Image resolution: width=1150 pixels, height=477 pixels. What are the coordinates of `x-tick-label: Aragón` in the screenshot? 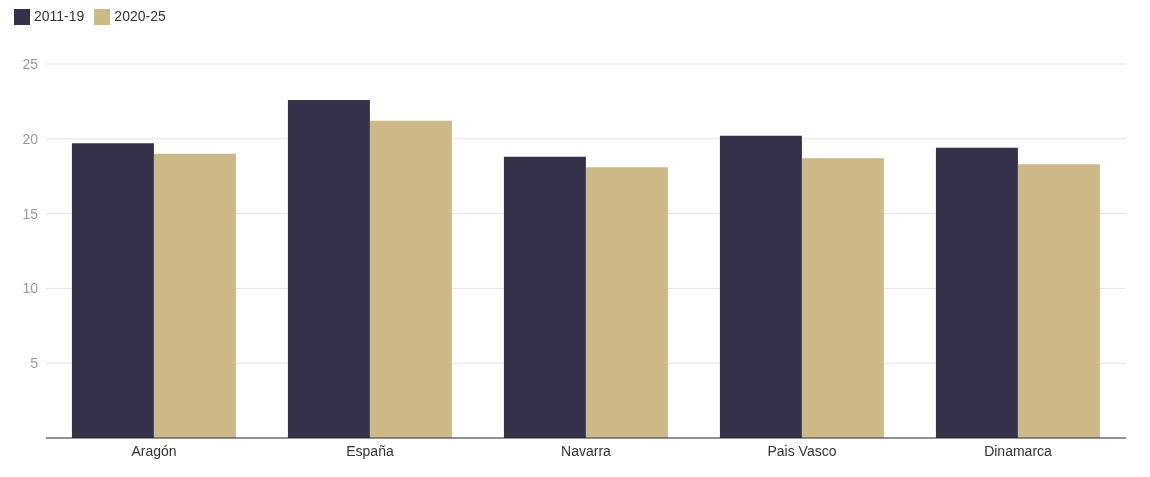 It's located at (154, 450).